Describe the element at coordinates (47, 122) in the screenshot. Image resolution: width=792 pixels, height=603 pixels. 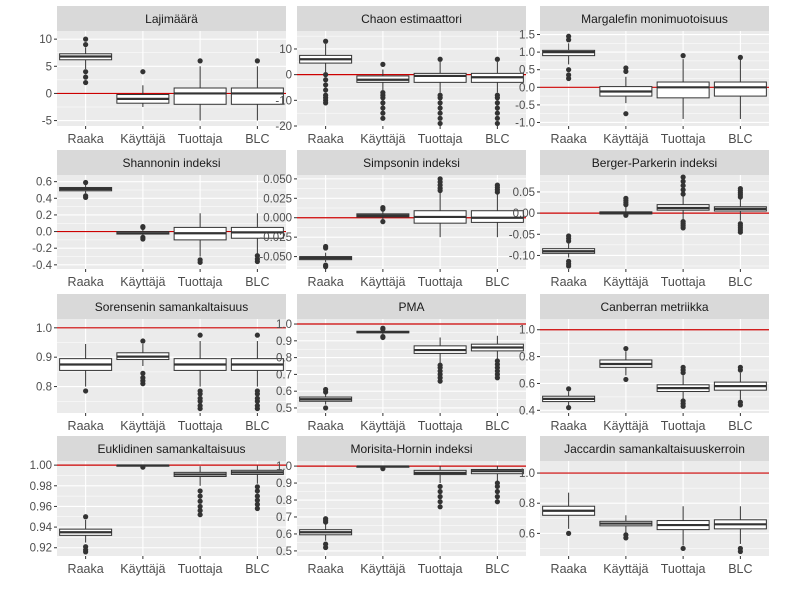
I see `y-tick-label: -5` at that location.